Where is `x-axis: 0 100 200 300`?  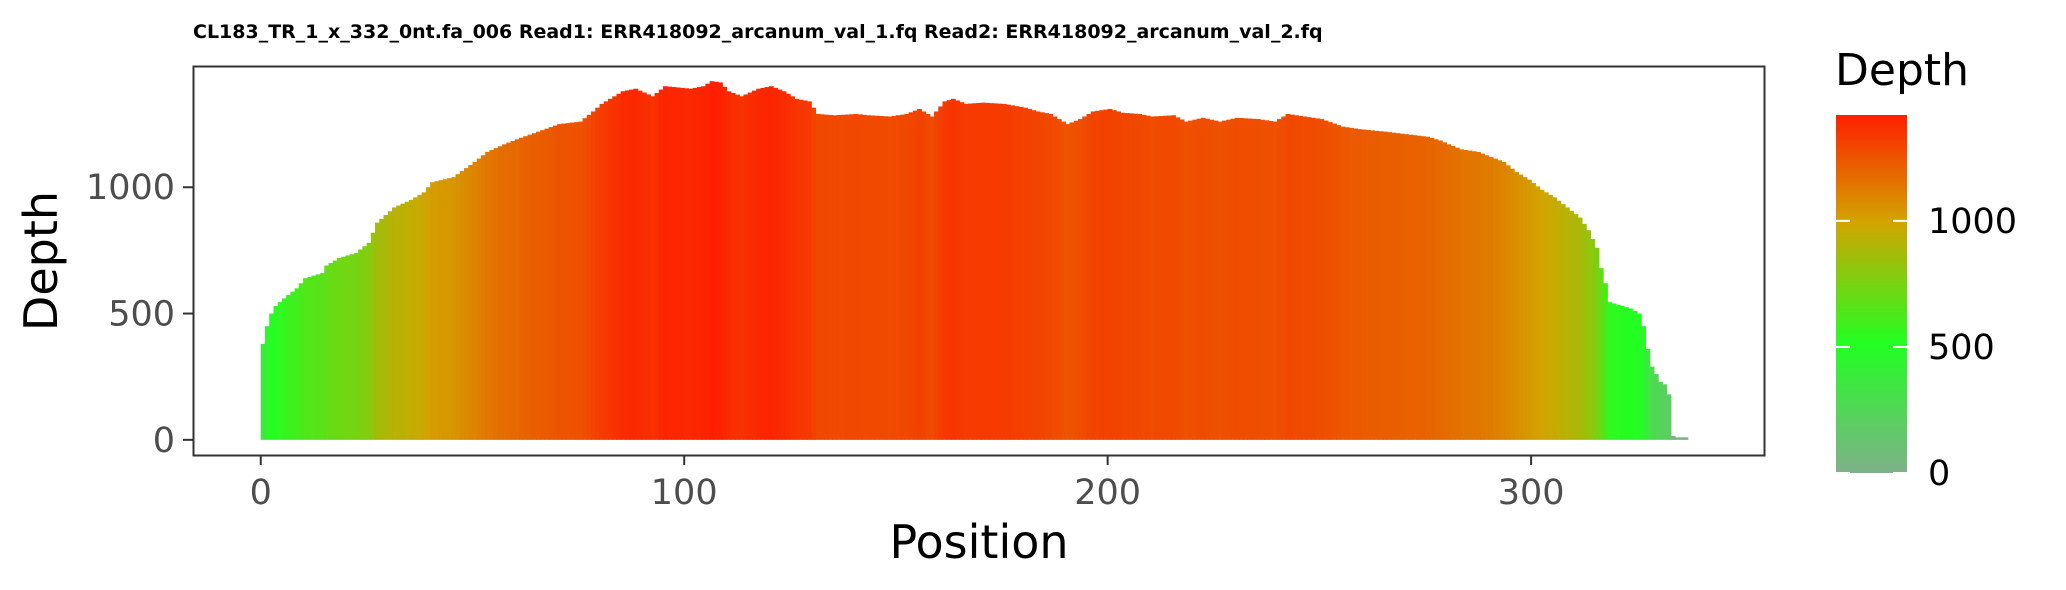
x-axis: 0 100 200 300 is located at coordinates (907, 484).